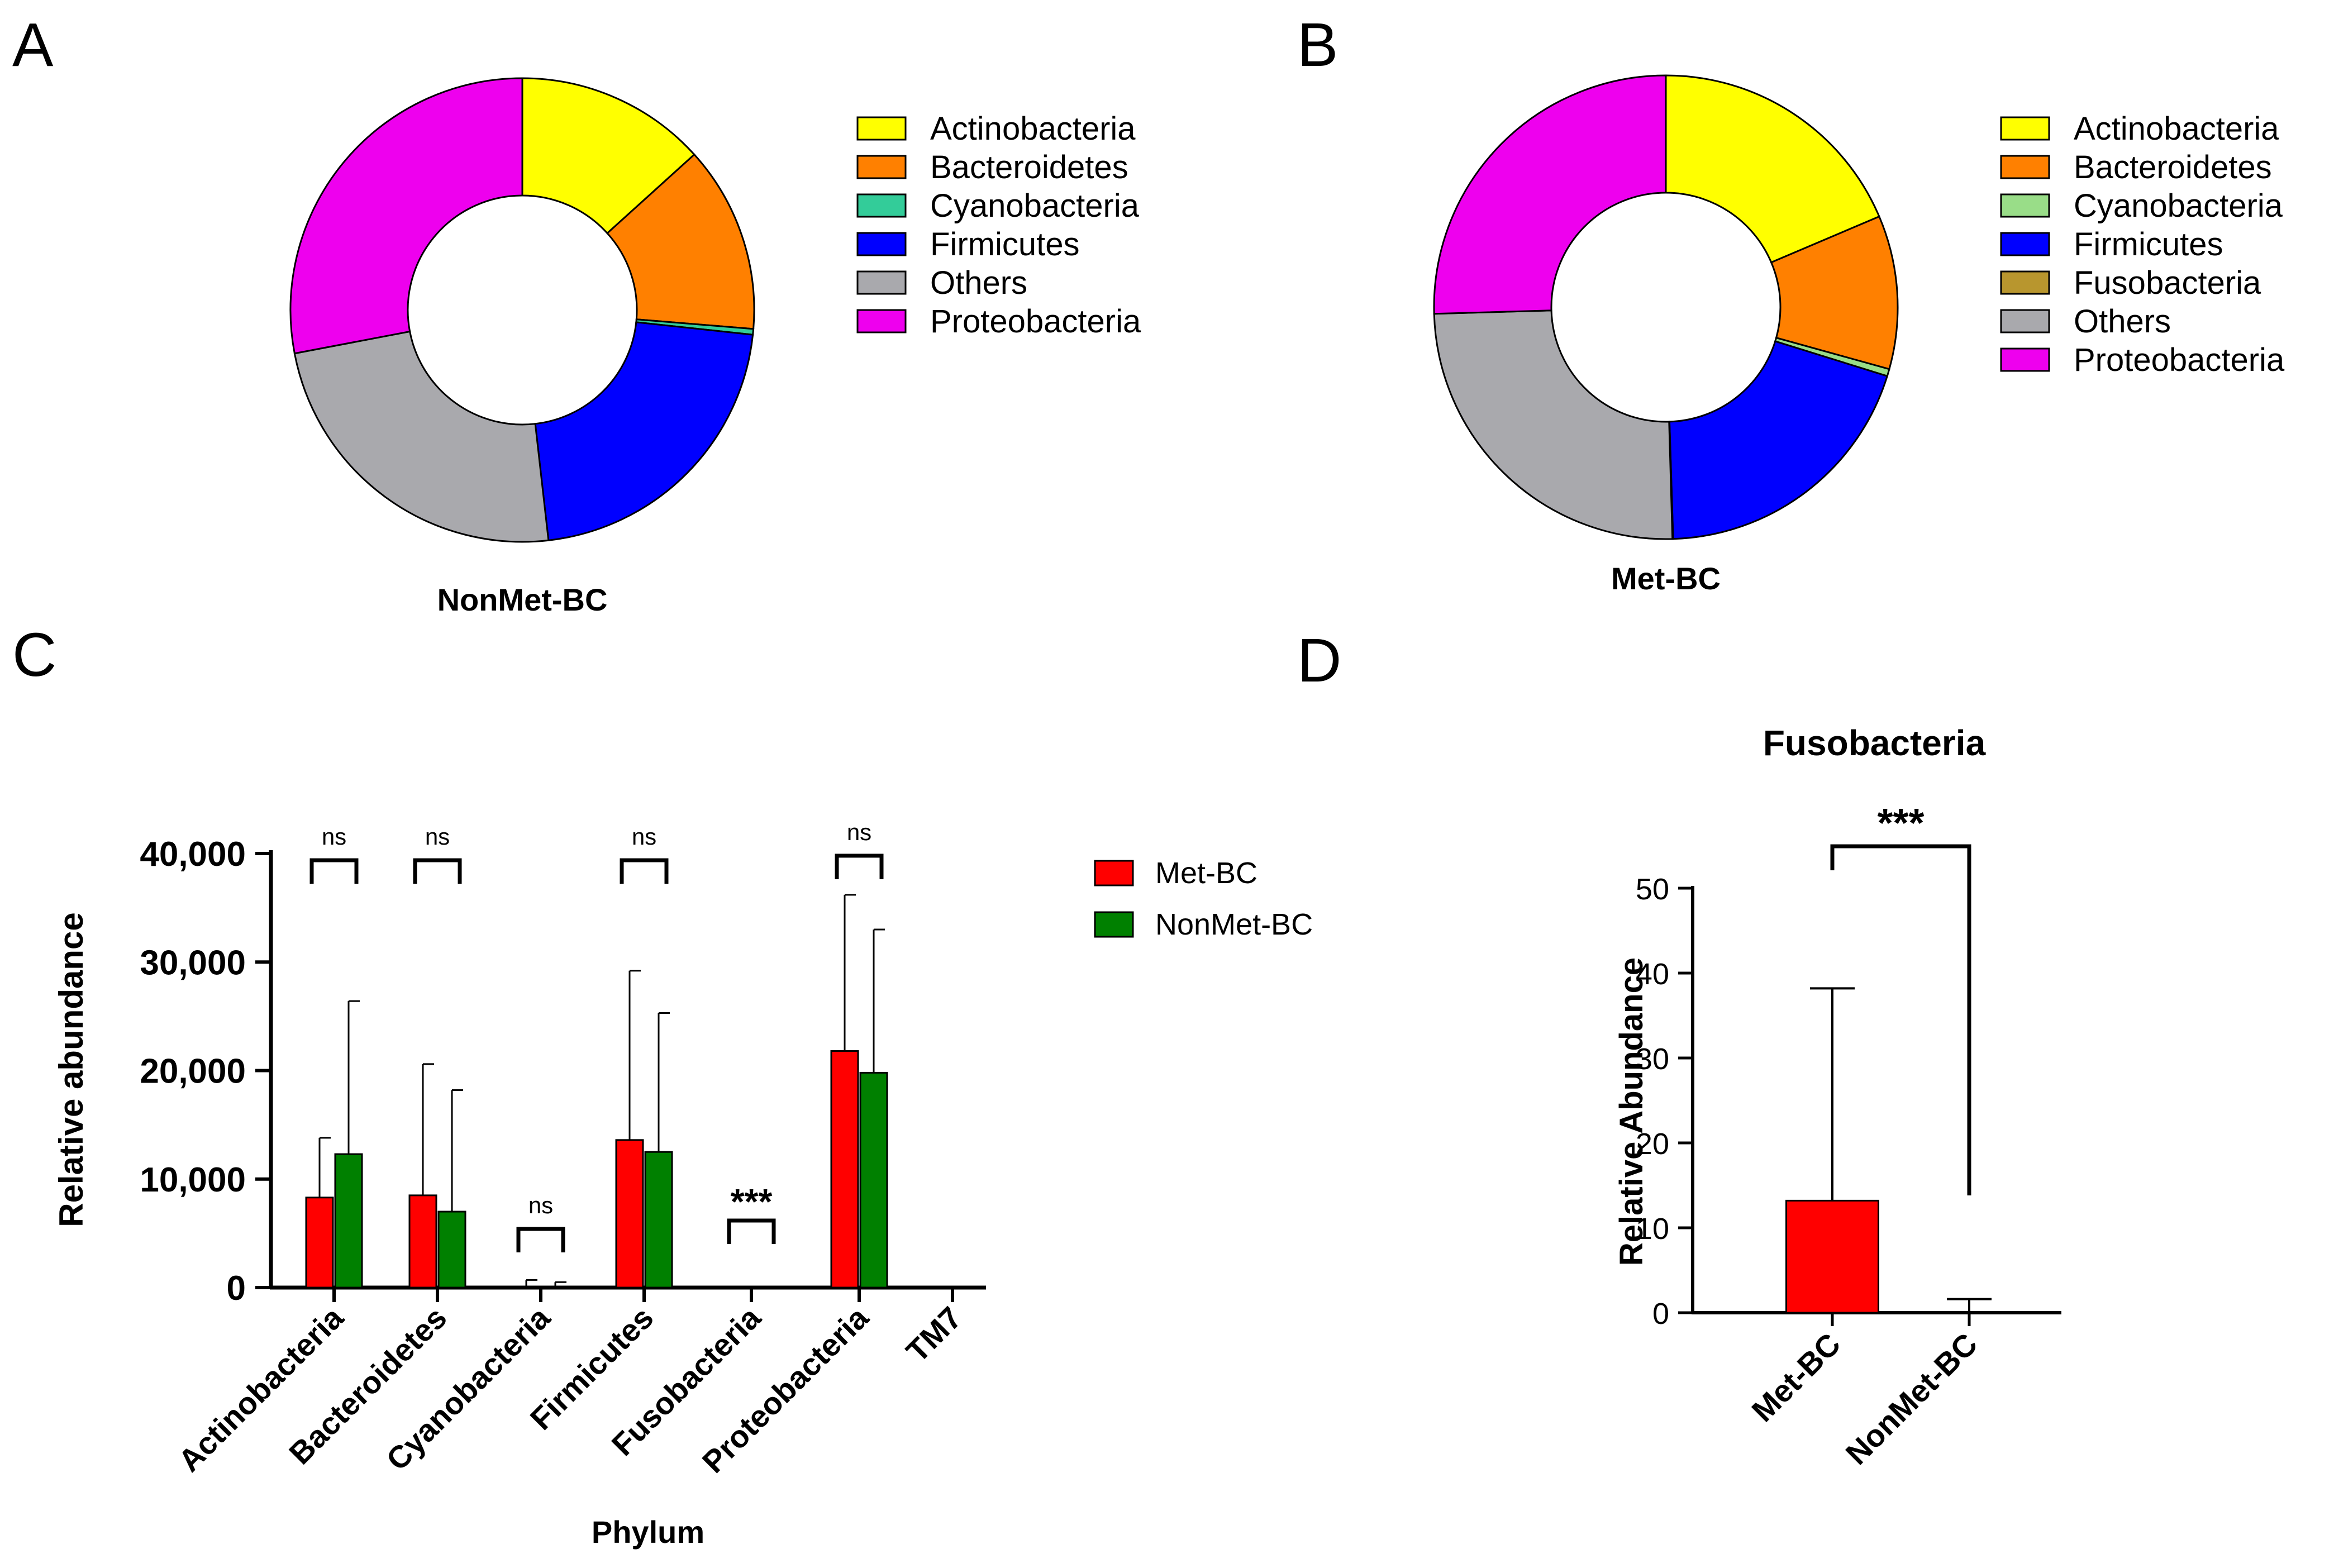 This screenshot has width=2334, height=1568. I want to click on bar-met-bc, so click(1833, 1256).